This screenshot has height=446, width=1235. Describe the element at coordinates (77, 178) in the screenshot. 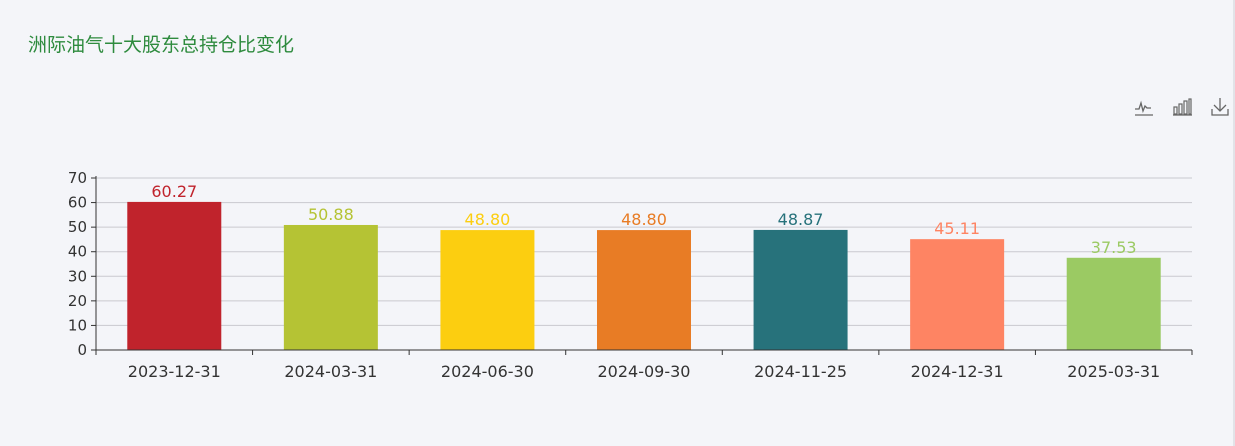

I see `y-tick-label: 70` at that location.